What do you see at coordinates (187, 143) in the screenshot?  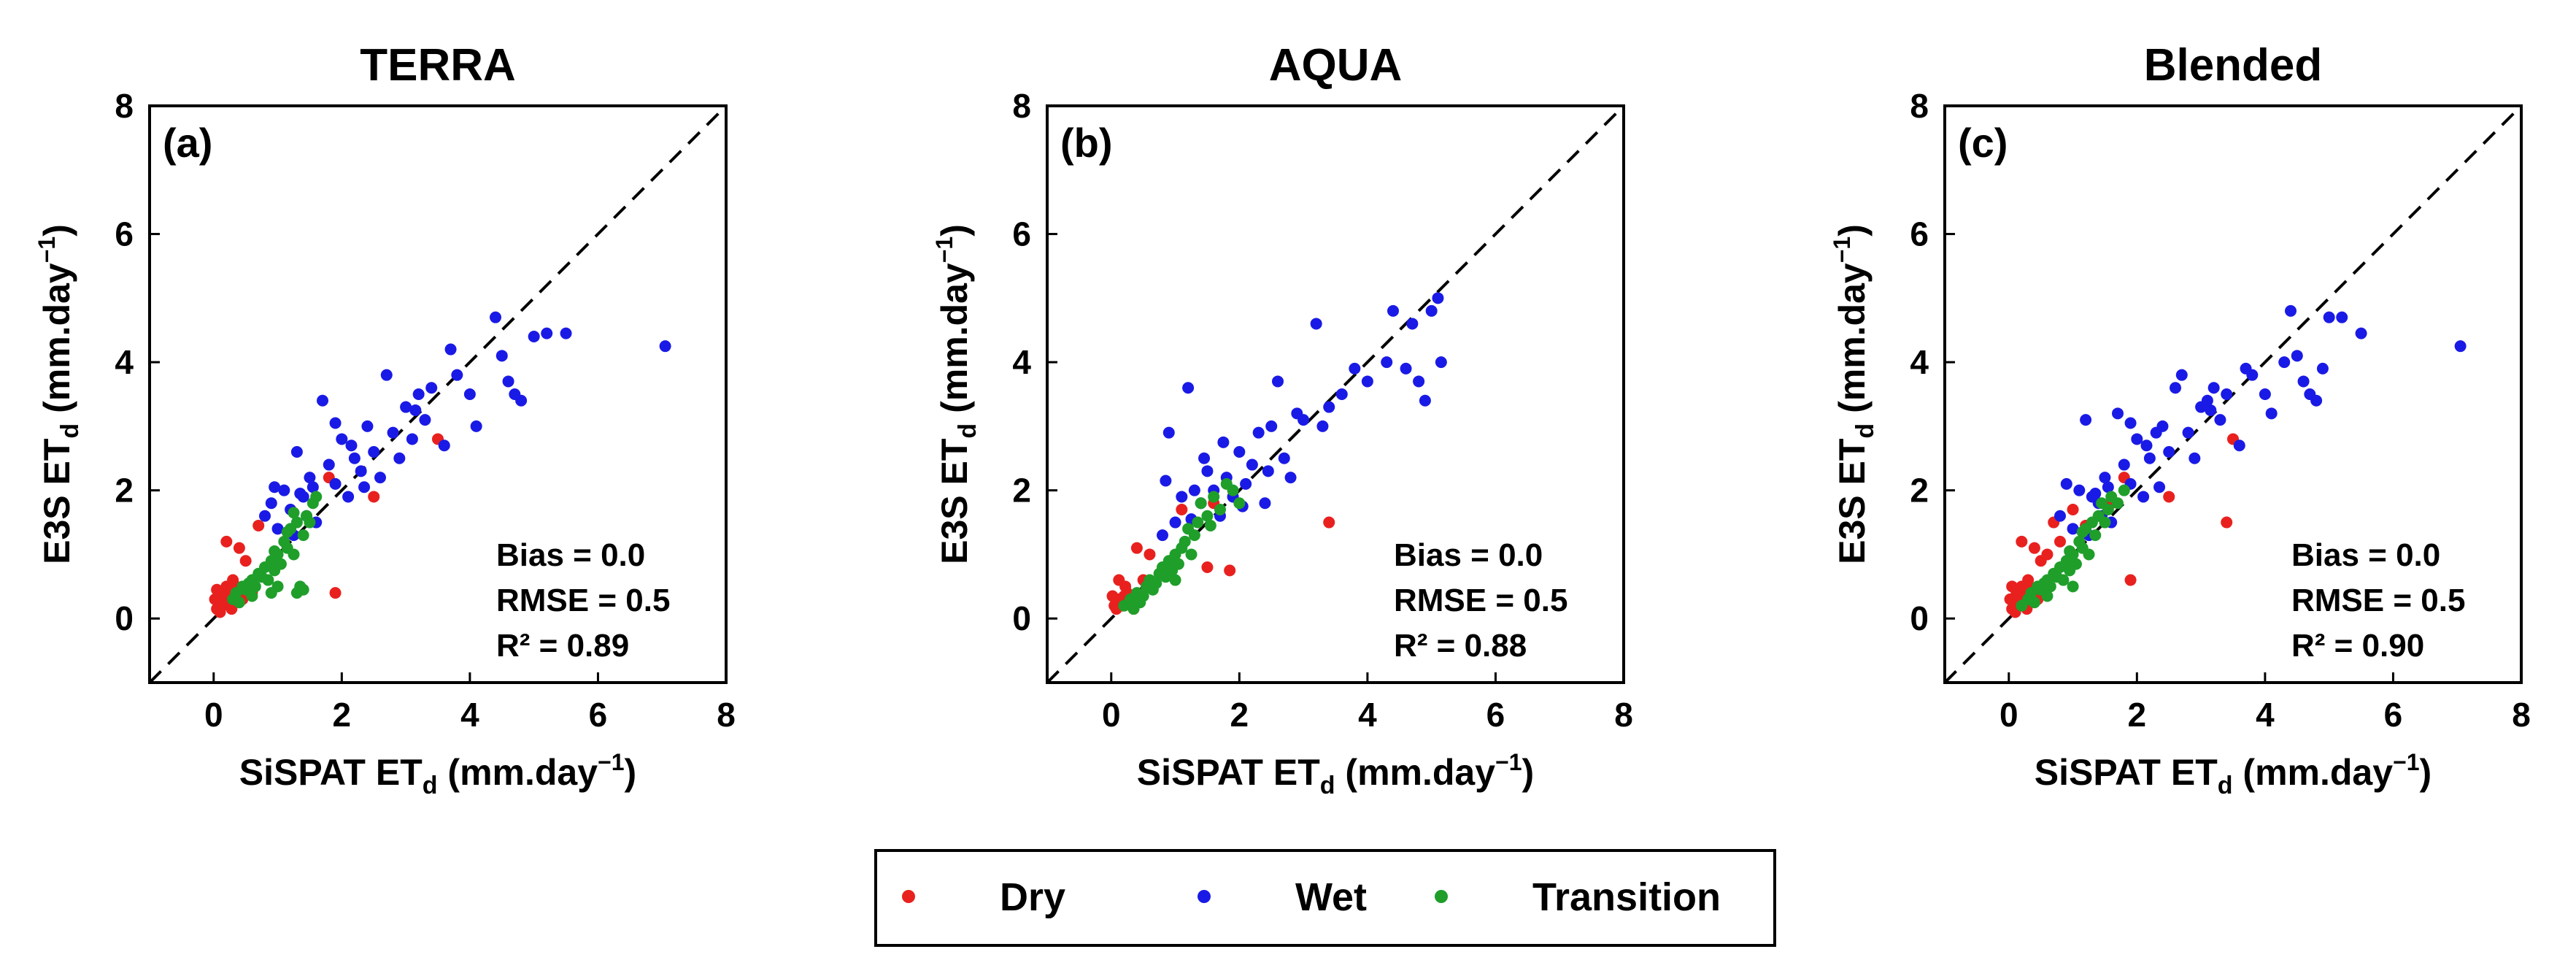 I see `panel-label: (a)` at bounding box center [187, 143].